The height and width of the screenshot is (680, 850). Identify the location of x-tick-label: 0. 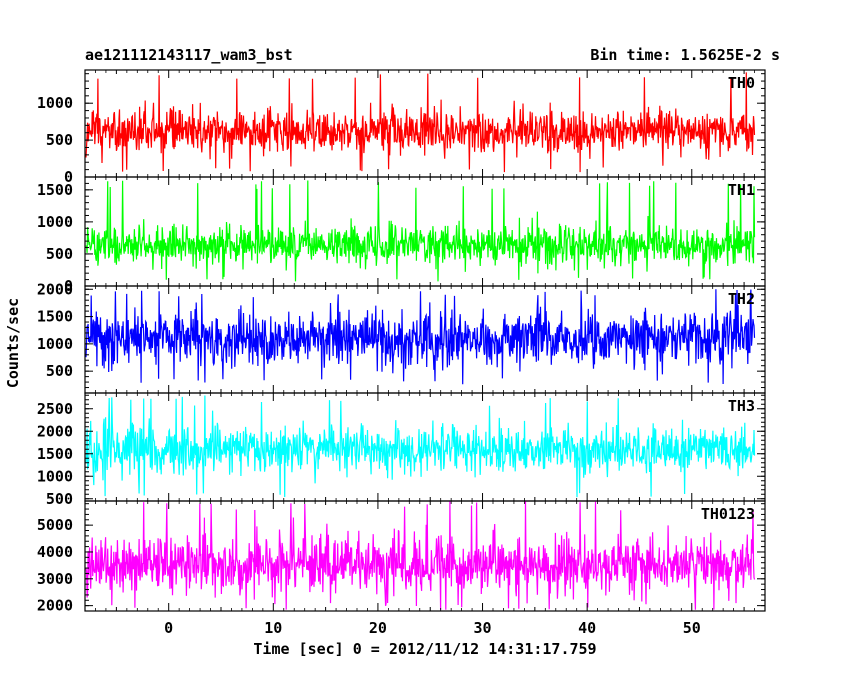
(168, 628).